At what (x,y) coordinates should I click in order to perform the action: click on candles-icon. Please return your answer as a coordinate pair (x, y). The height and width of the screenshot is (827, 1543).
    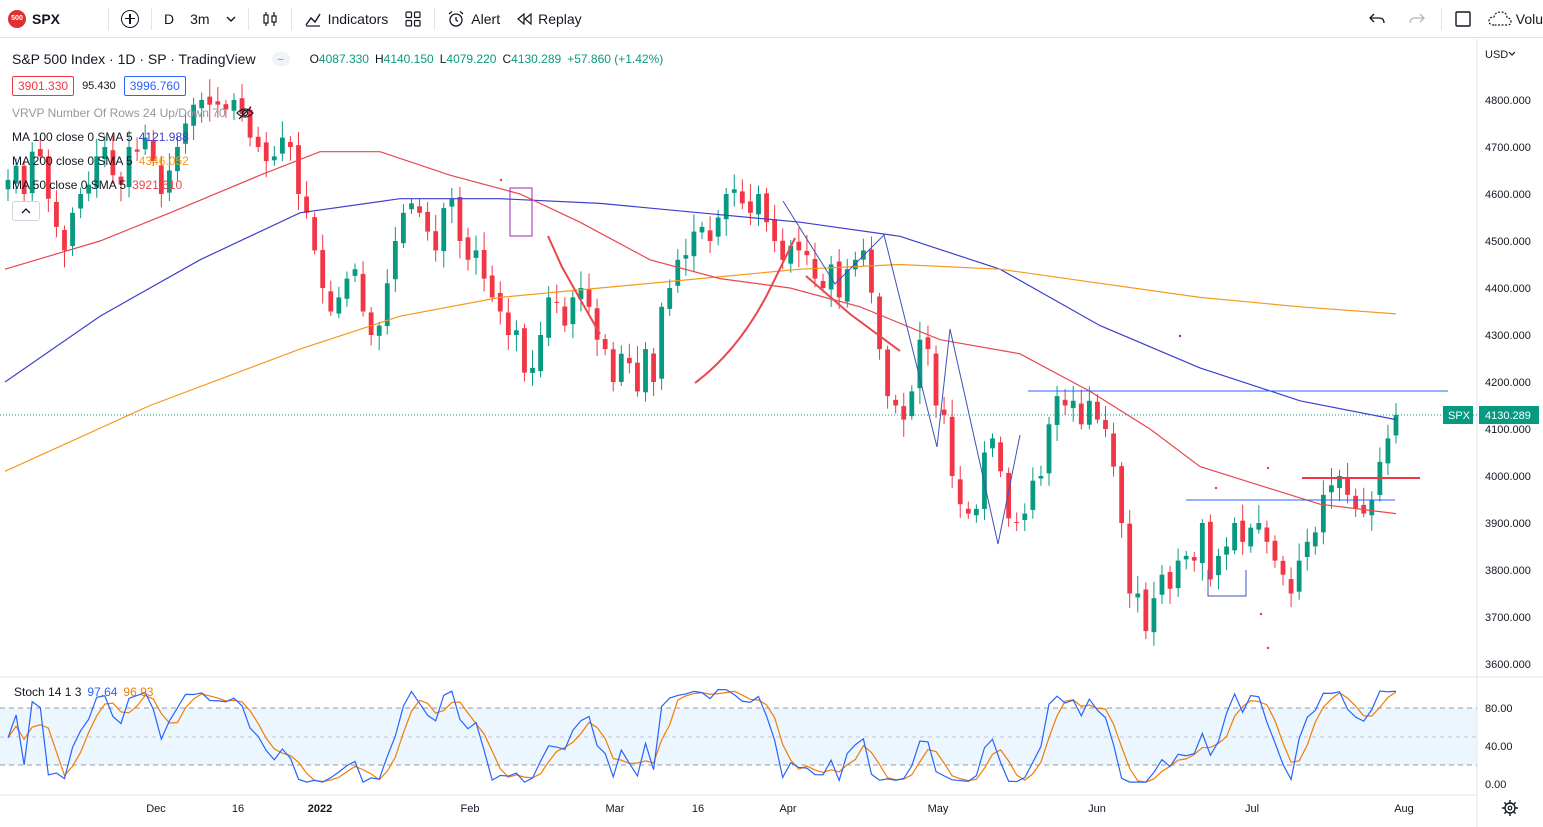
    Looking at the image, I should click on (269, 18).